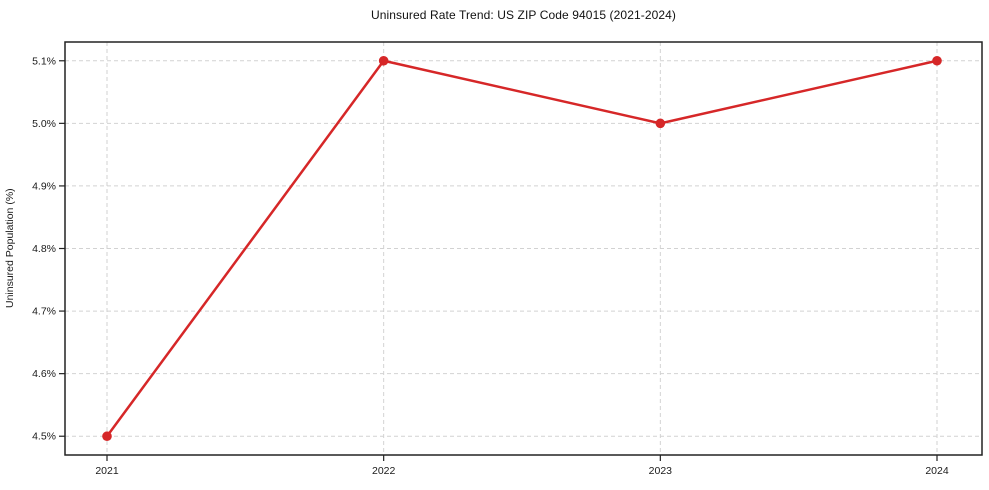  Describe the element at coordinates (44, 374) in the screenshot. I see `y-tick-label: 4.6%` at that location.